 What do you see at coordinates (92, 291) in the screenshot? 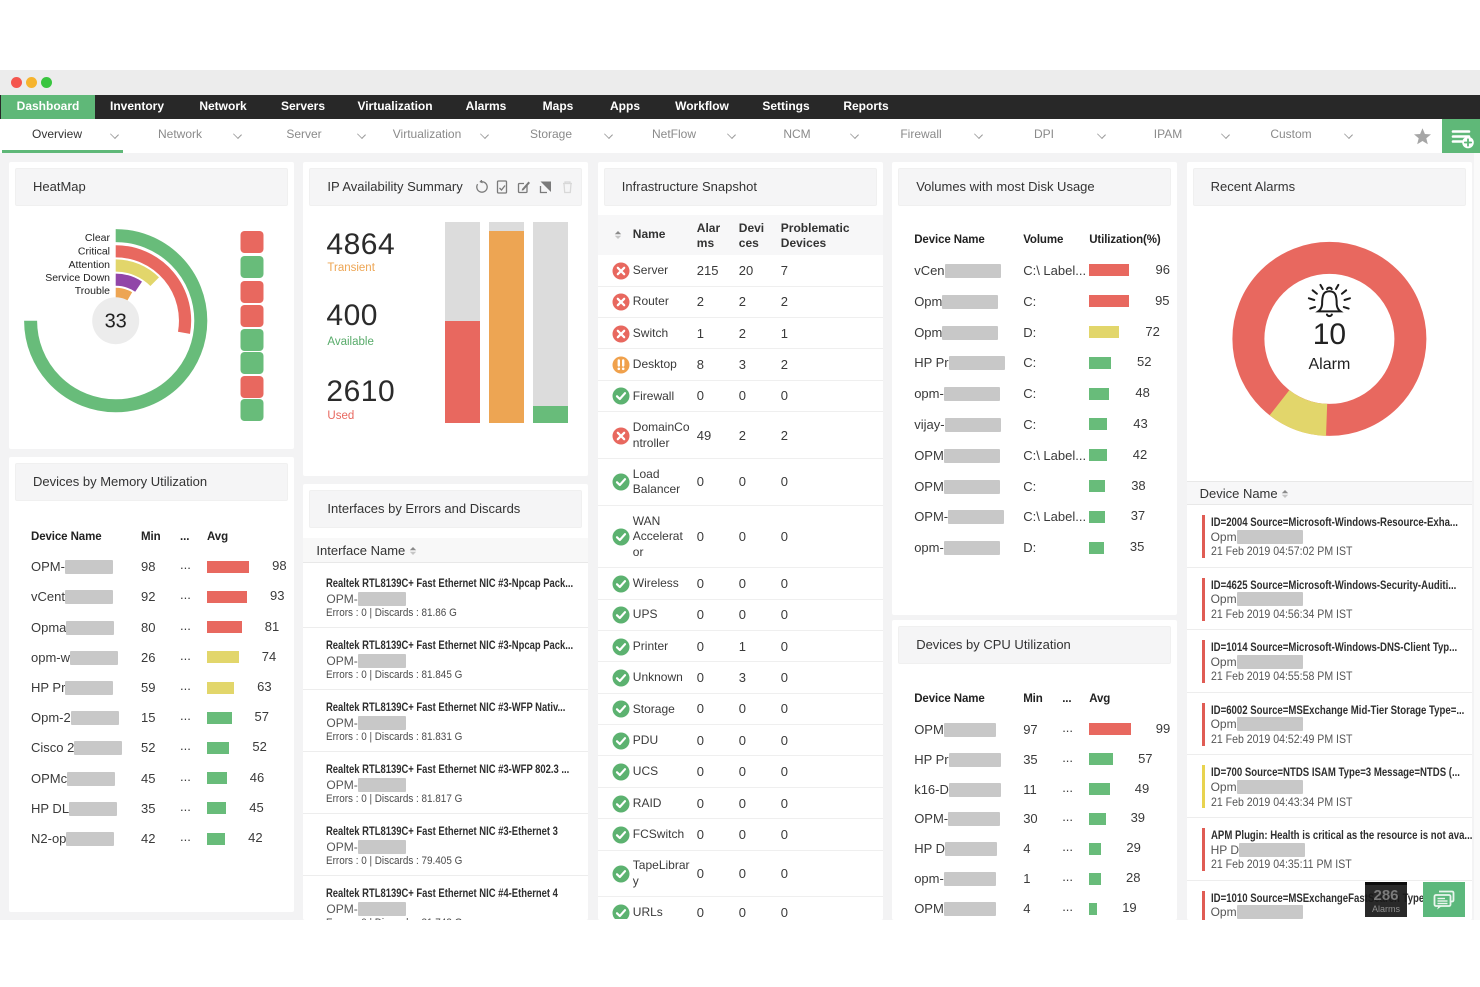
I see `svg-text: Trouble` at bounding box center [92, 291].